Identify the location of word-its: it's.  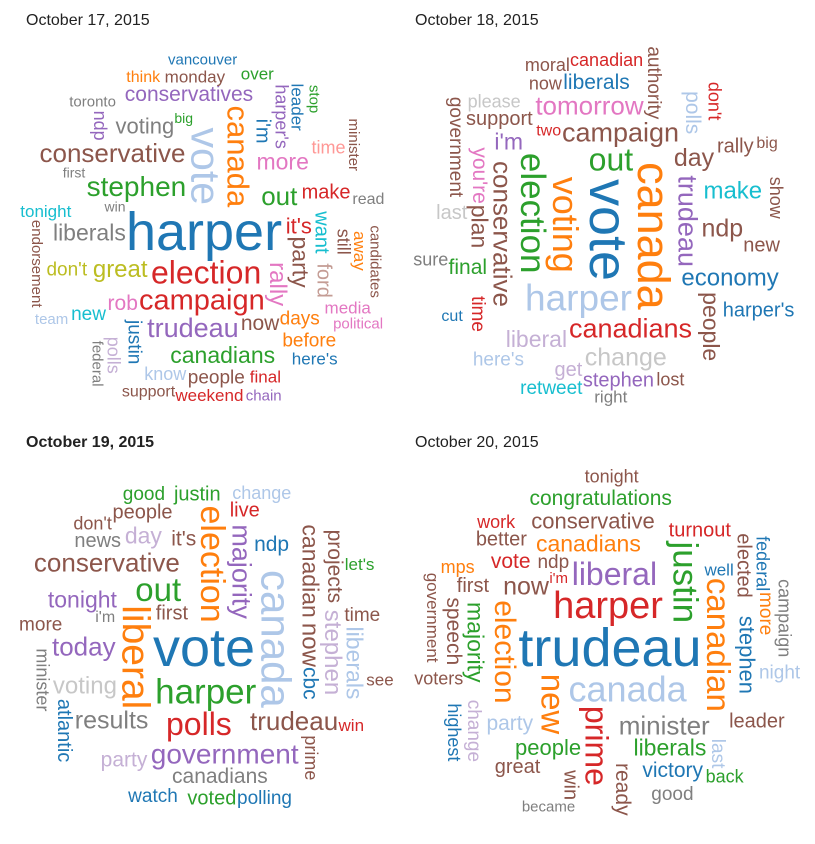
(183, 539).